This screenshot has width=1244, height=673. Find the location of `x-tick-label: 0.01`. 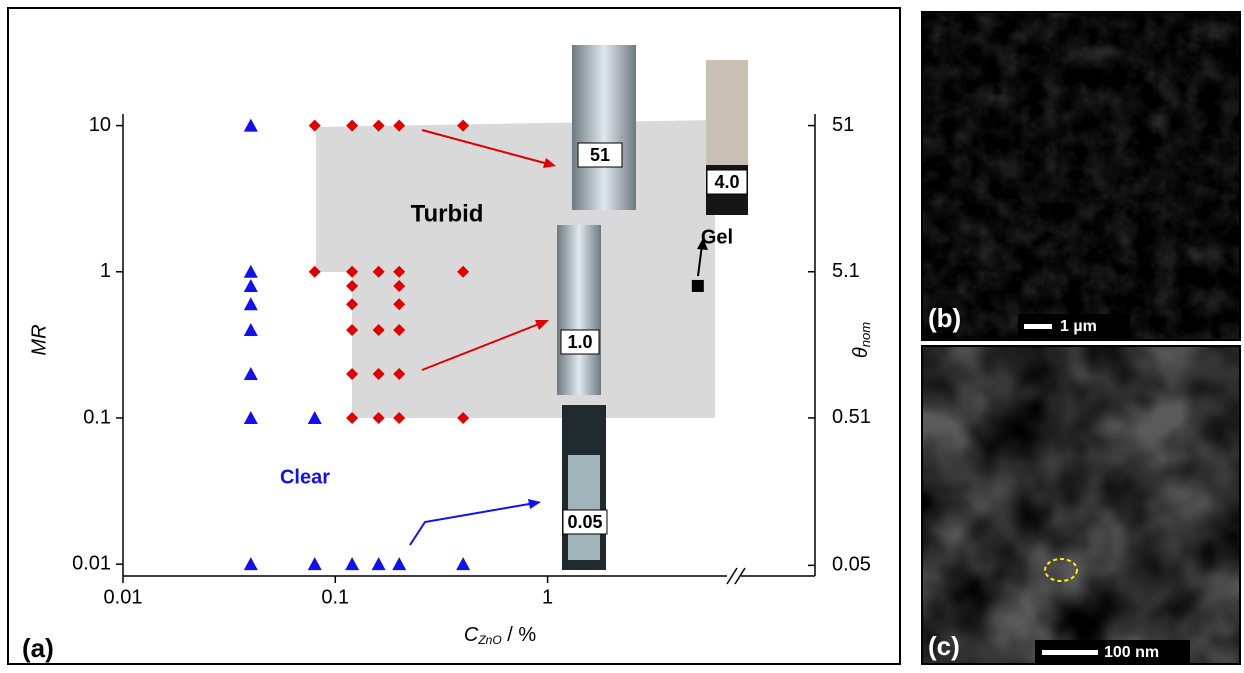

x-tick-label: 0.01 is located at coordinates (123, 597).